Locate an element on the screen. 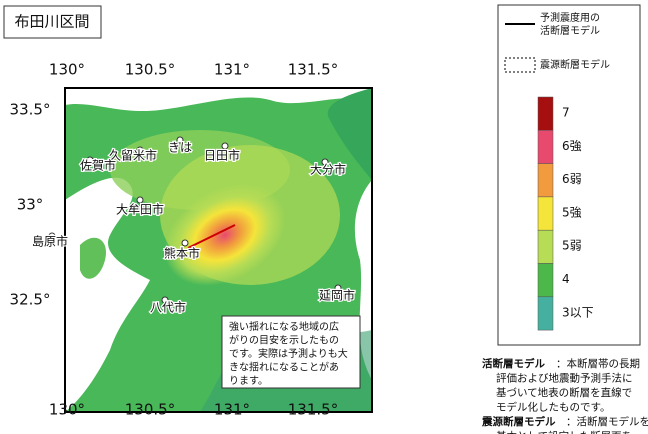  note-text: ：本断層帯の長期 is located at coordinates (598, 363).